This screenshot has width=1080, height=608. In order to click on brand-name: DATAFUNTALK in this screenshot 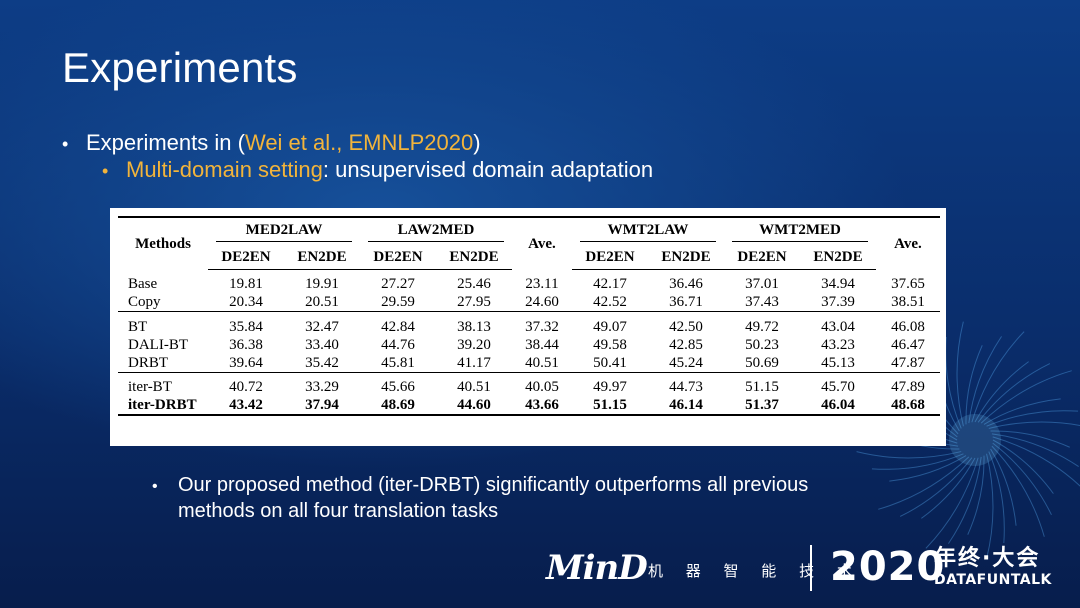, I will do `click(993, 580)`.